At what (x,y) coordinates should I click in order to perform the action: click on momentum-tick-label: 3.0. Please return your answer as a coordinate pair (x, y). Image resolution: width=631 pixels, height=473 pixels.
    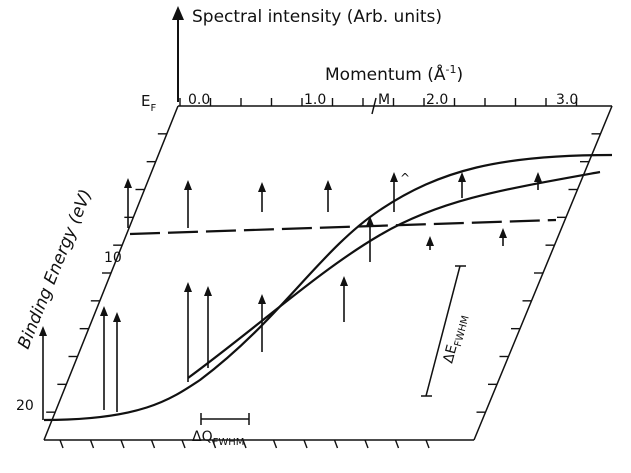
    Looking at the image, I should click on (567, 100).